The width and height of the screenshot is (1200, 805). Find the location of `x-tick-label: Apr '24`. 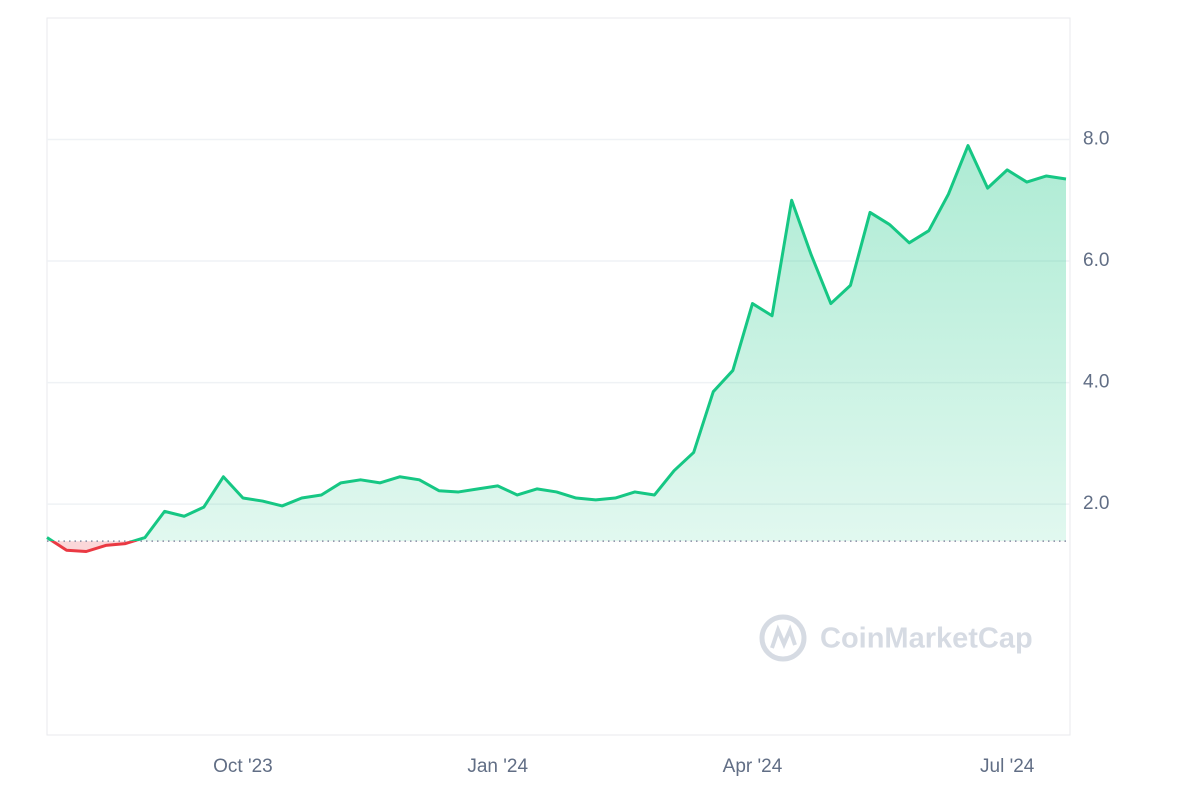

x-tick-label: Apr '24 is located at coordinates (753, 766).